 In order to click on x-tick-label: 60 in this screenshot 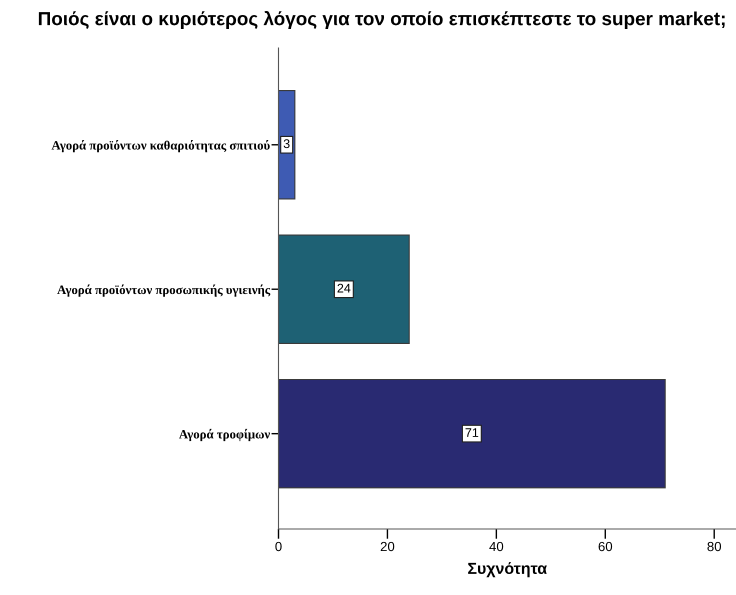, I will do `click(605, 547)`.